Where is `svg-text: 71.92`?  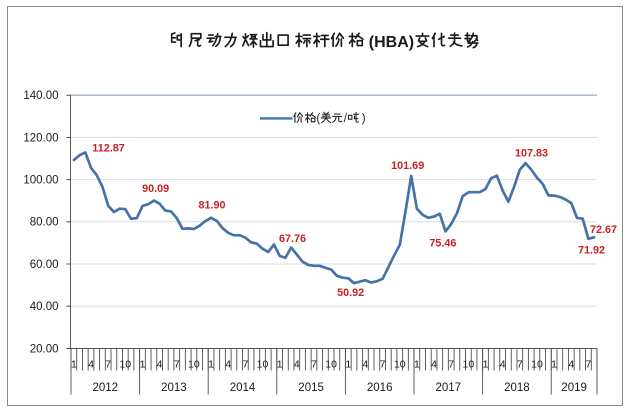
svg-text: 71.92 is located at coordinates (591, 250).